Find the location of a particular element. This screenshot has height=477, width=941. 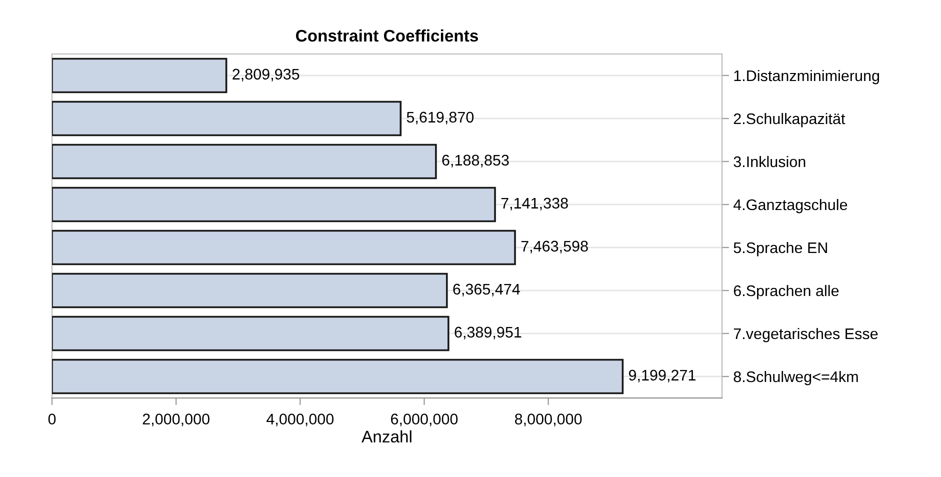

x-tick-label: 2,000,000 is located at coordinates (176, 420).